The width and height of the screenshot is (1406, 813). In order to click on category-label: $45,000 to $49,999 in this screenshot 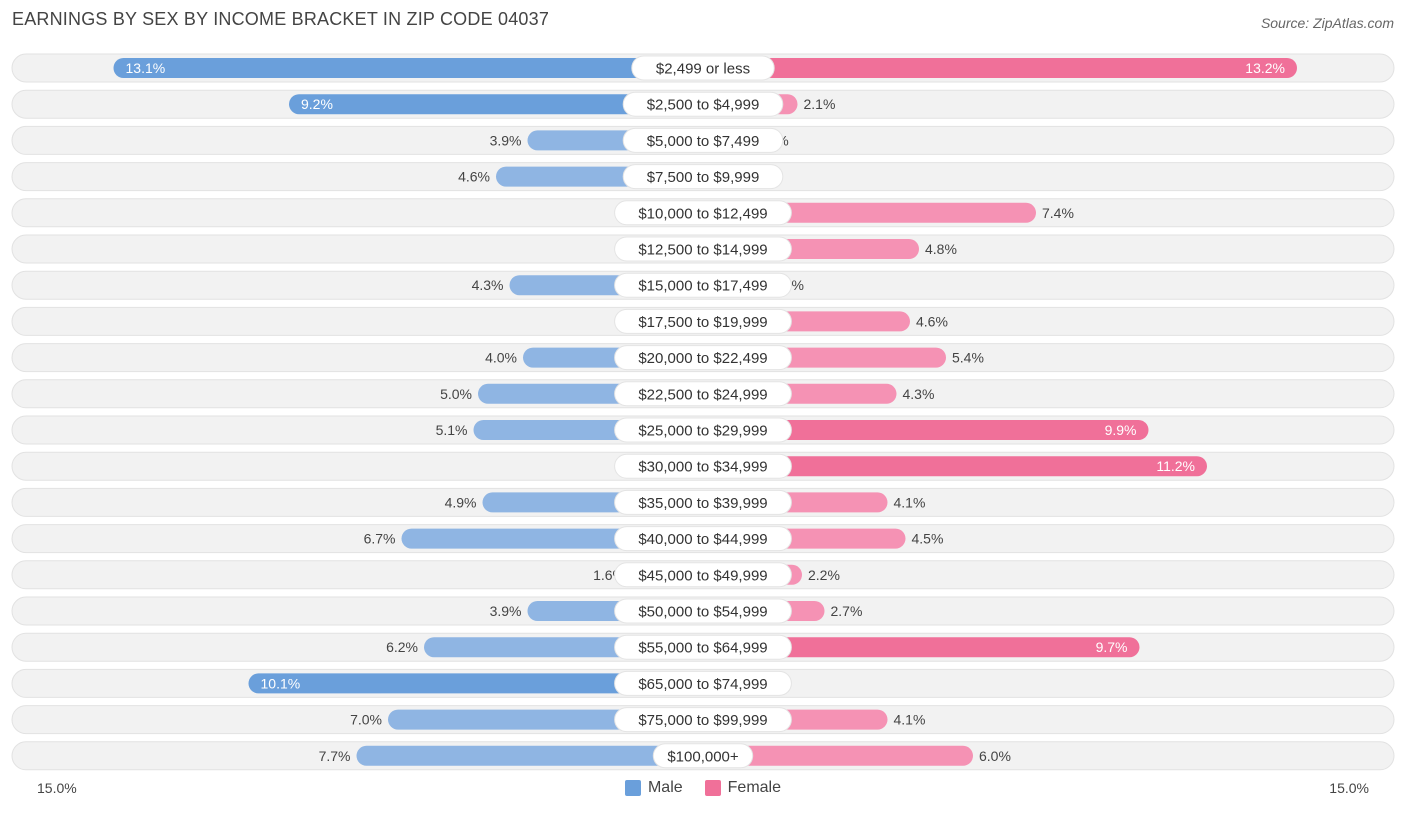, I will do `click(702, 575)`.